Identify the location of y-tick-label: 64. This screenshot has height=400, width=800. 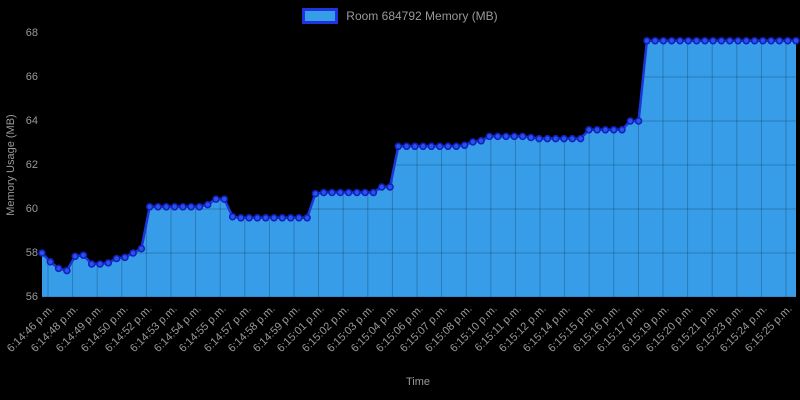
(31, 121).